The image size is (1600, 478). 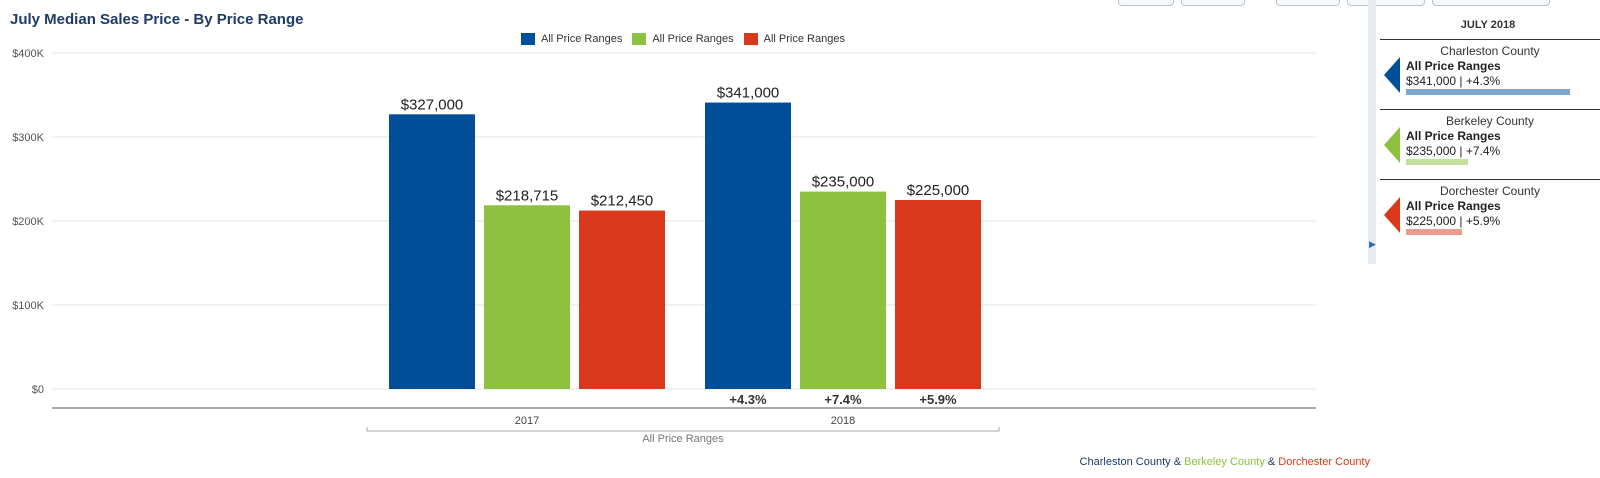 What do you see at coordinates (1490, 51) in the screenshot?
I see `county-name: Charleston County` at bounding box center [1490, 51].